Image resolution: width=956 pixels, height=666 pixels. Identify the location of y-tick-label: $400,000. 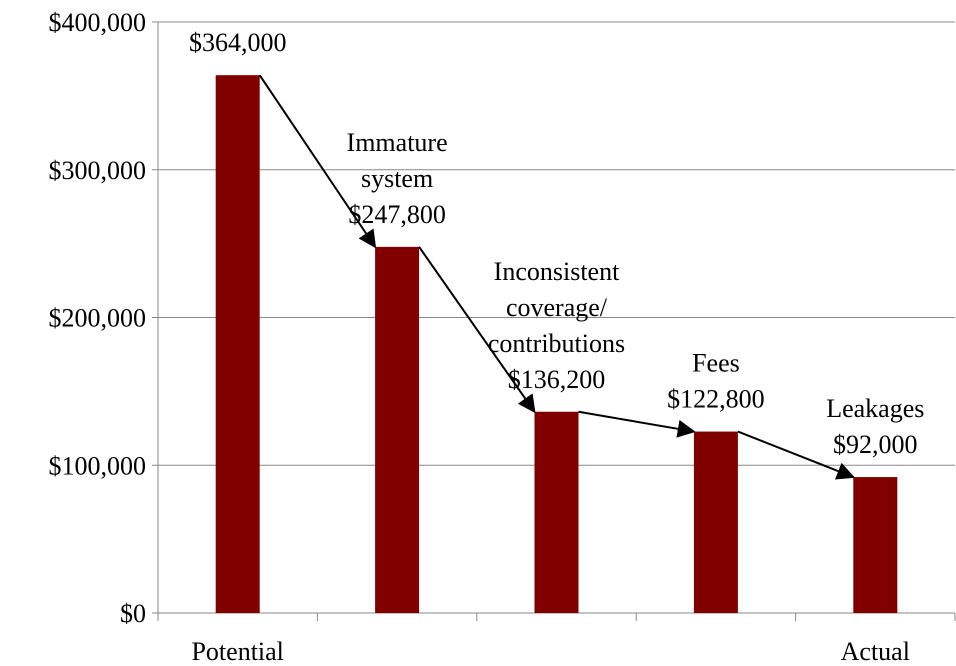
(98, 22).